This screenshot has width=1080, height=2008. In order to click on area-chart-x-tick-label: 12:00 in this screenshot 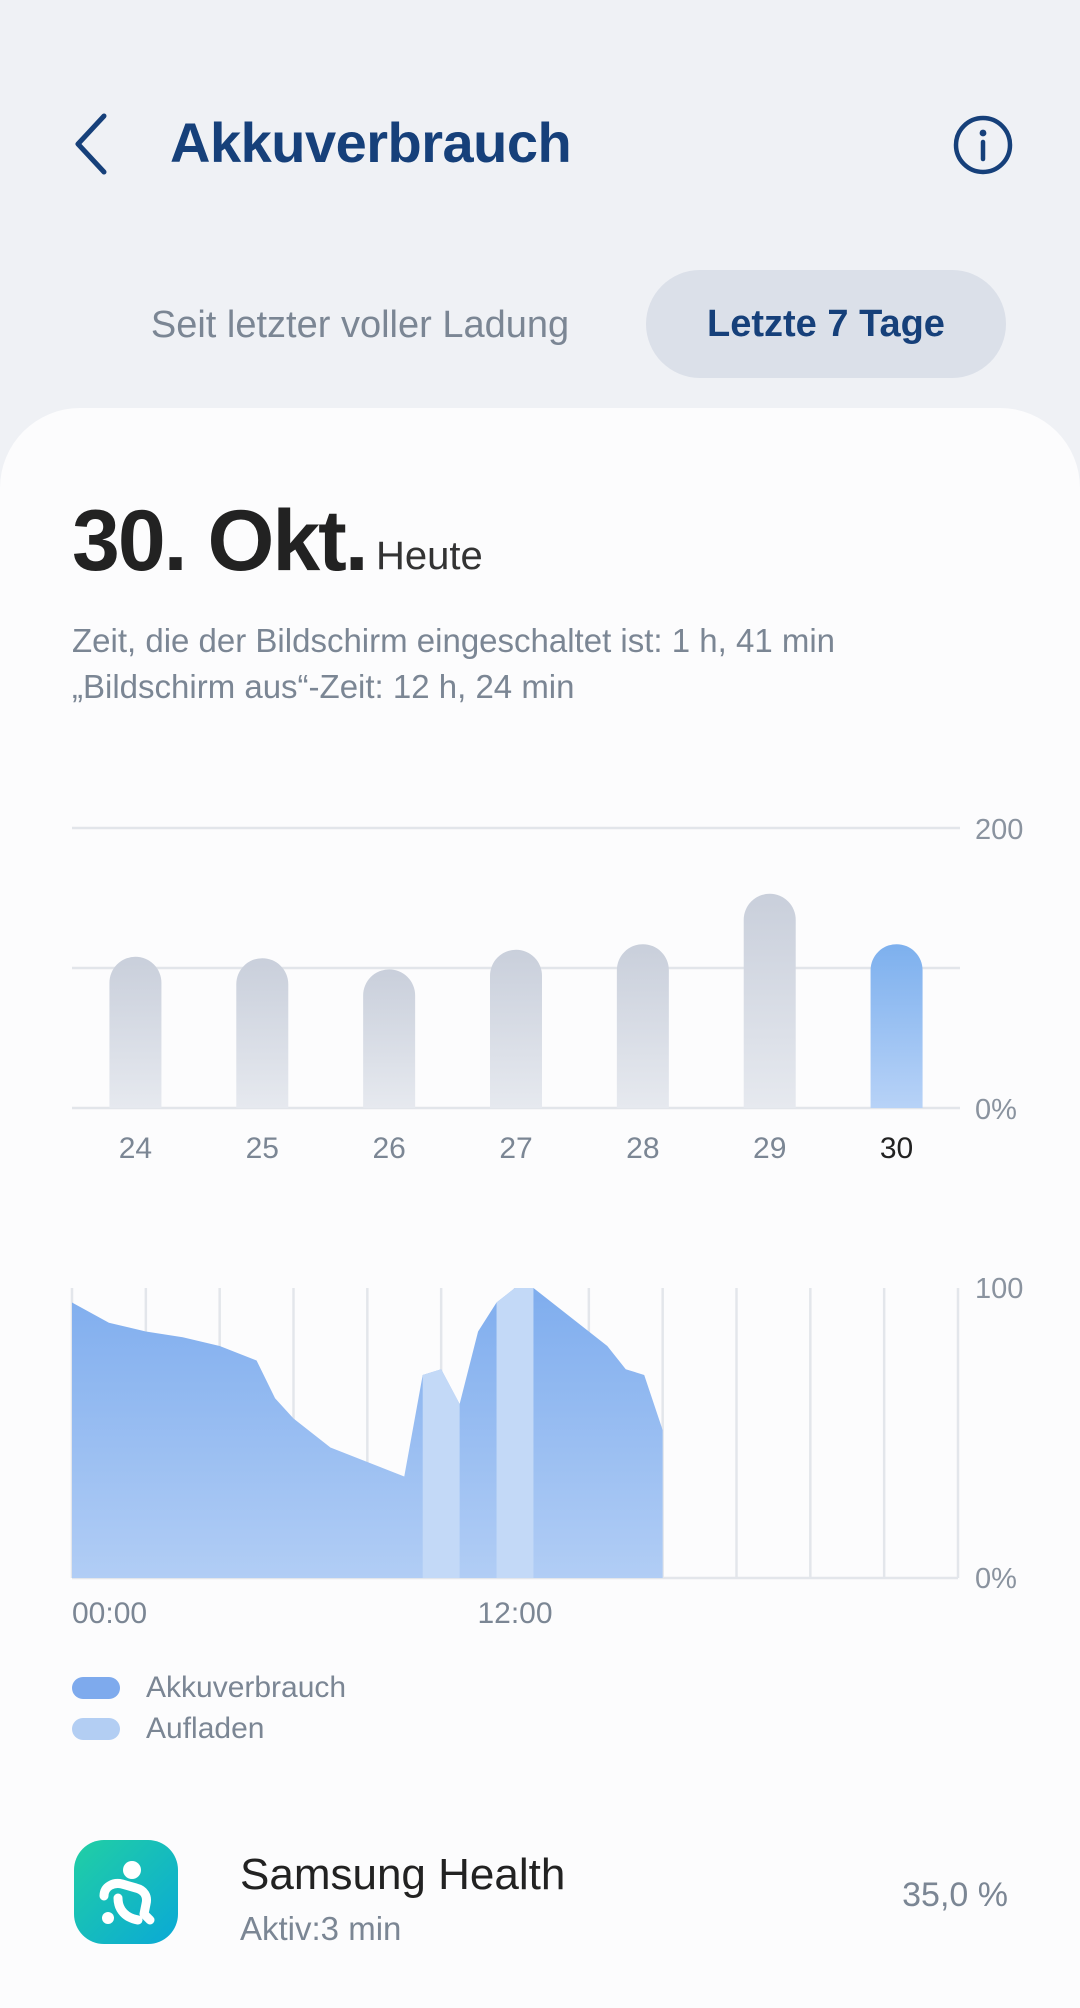, I will do `click(514, 1613)`.